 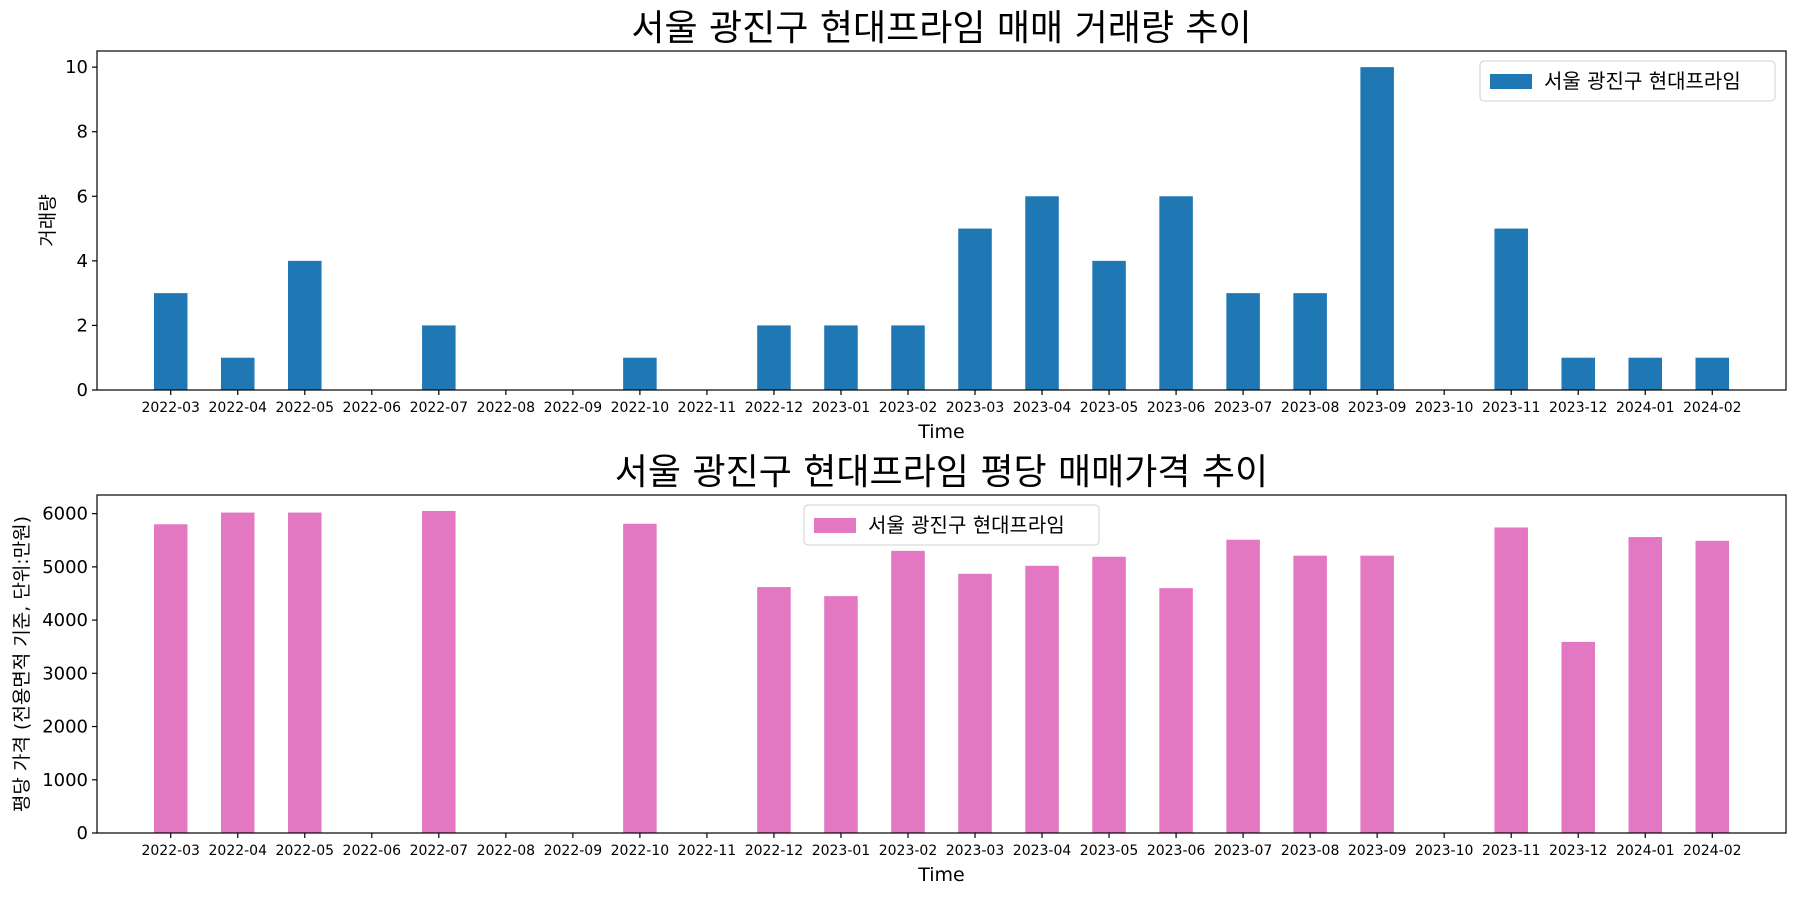 What do you see at coordinates (170, 851) in the screenshot?
I see `x-tick-label: 2022-03` at bounding box center [170, 851].